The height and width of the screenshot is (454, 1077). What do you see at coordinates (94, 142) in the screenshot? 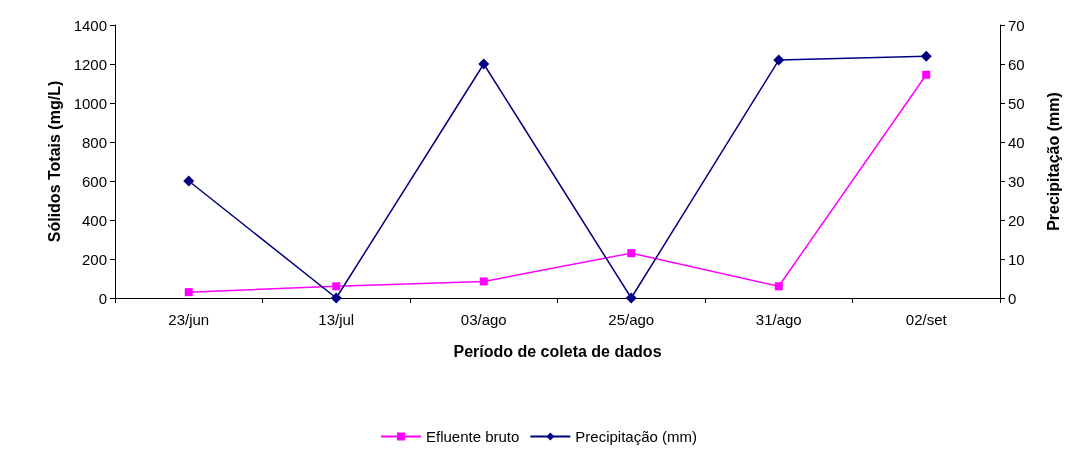
I see `y-tick-label: 800` at bounding box center [94, 142].